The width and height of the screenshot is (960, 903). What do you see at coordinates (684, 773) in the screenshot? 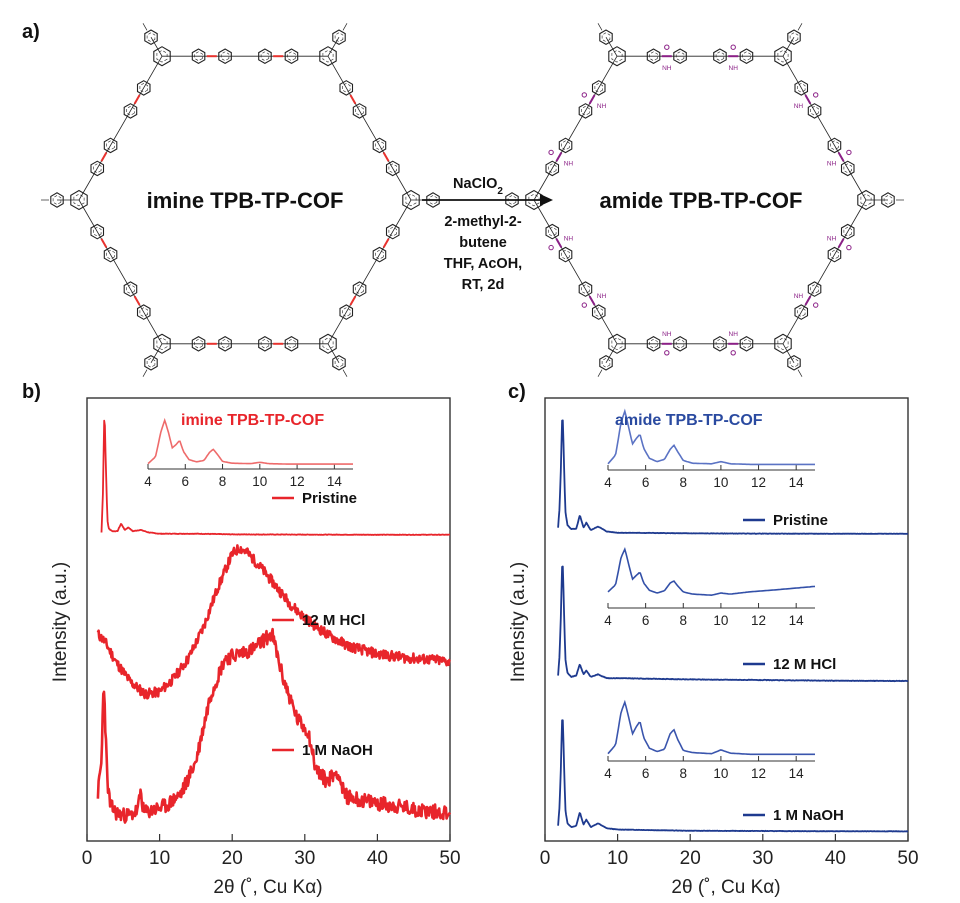
I see `inset-naoh-c-tick-label: 8` at bounding box center [684, 773].